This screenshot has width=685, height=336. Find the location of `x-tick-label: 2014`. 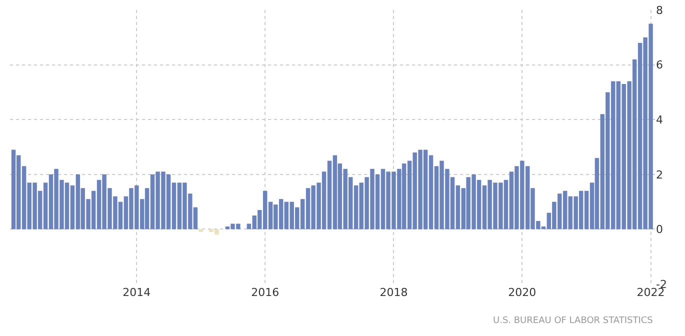

x-tick-label: 2014 is located at coordinates (136, 292).